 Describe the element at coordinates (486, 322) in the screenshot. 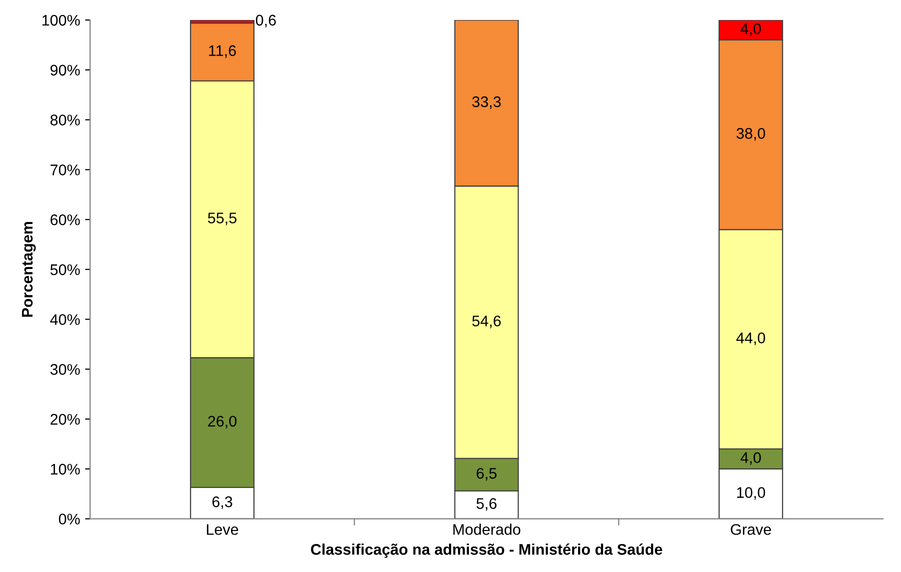

I see `data-label: 54,6` at that location.